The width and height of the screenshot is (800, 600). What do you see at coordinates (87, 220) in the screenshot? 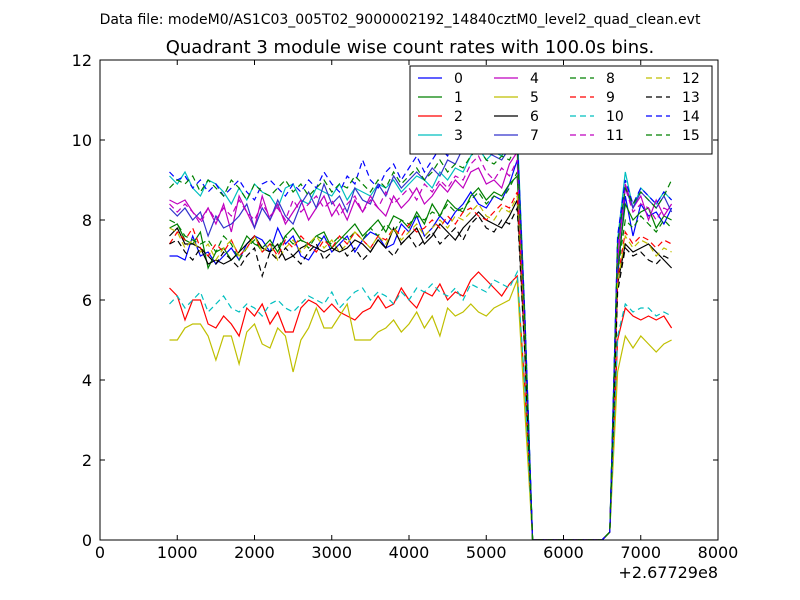
I see `y-tick-label: 8` at bounding box center [87, 220].